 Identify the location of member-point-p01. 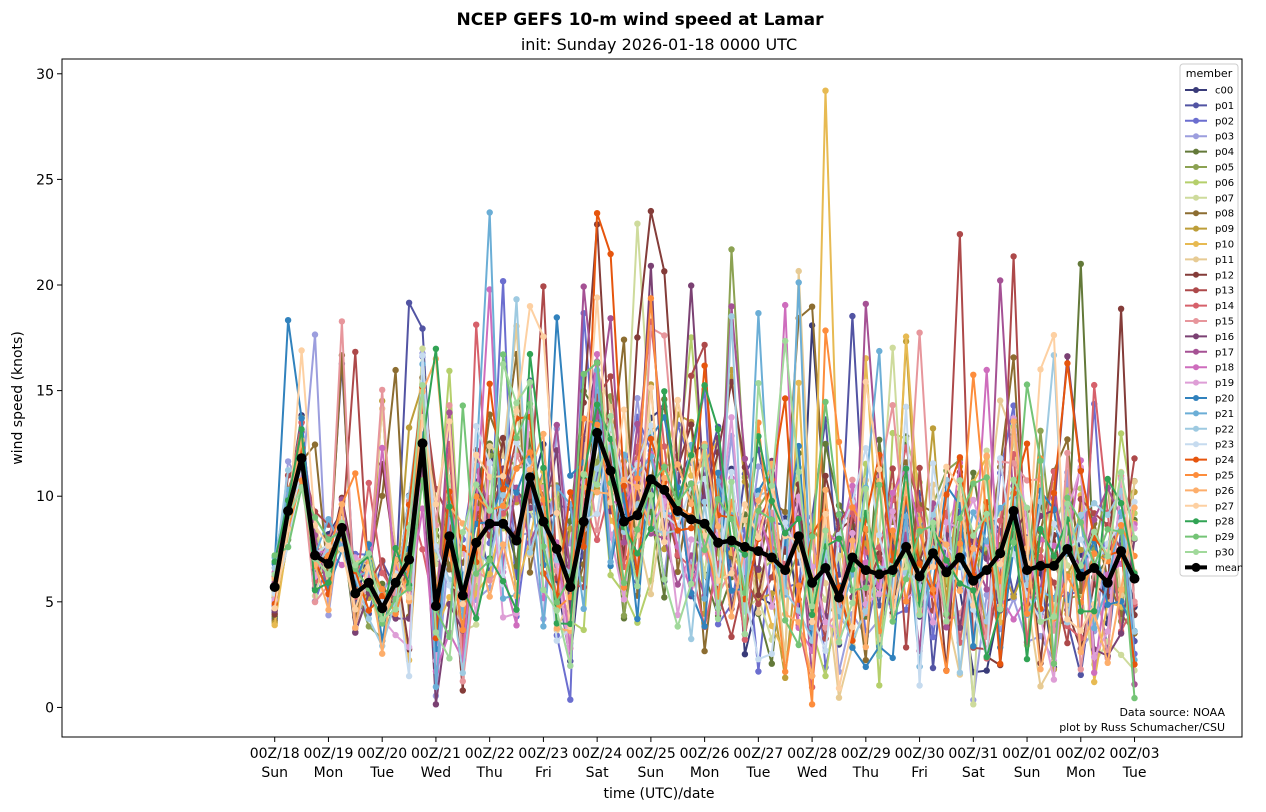
(422, 328).